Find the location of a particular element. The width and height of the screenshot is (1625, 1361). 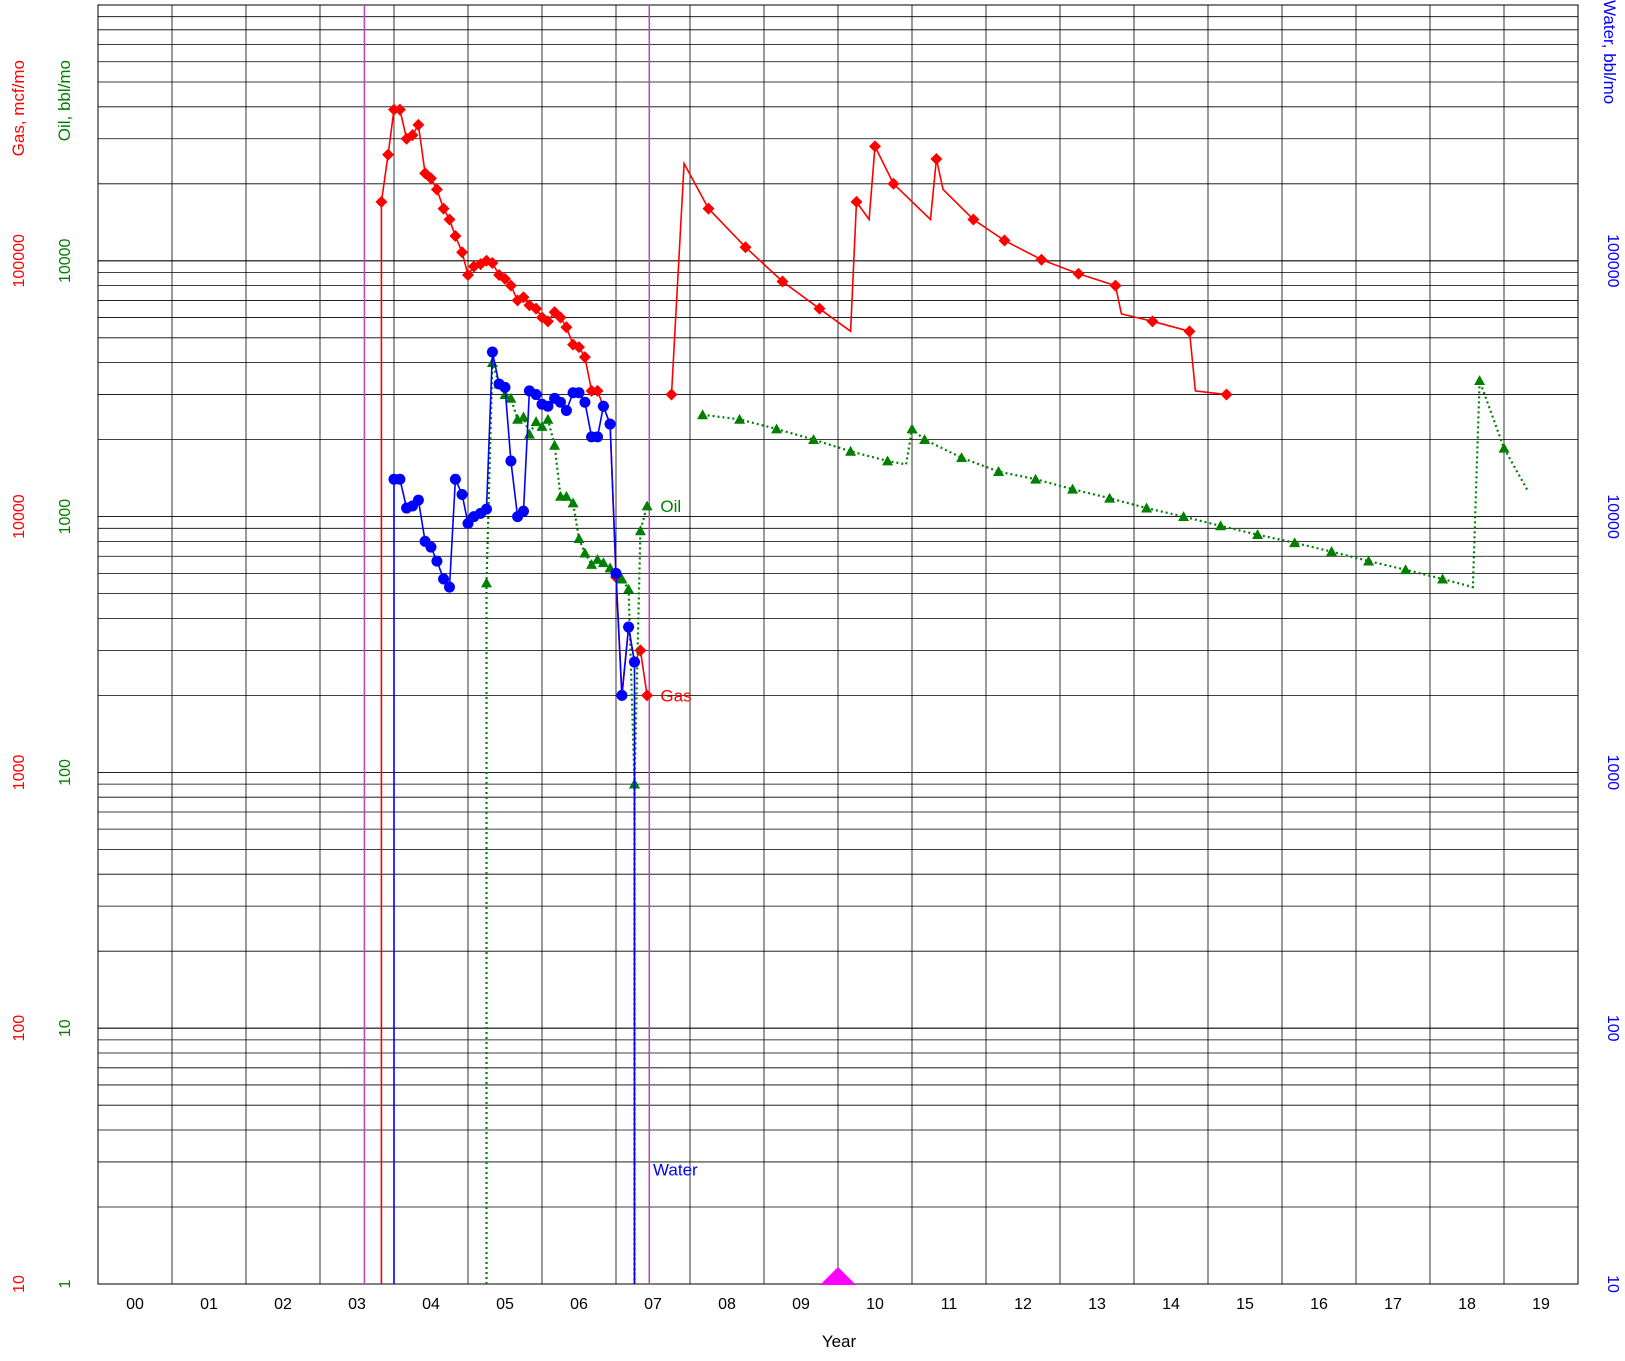

x-tick-label: 05 is located at coordinates (505, 1304).